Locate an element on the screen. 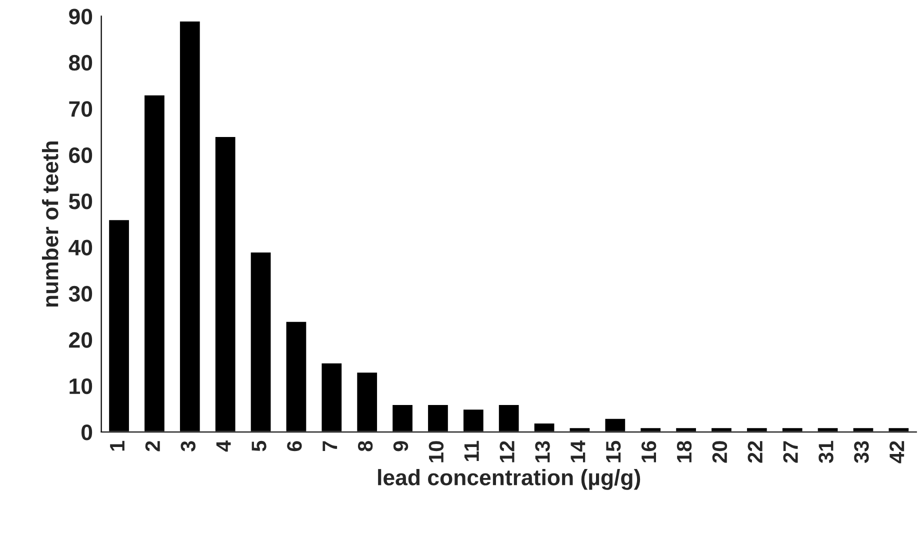 This screenshot has height=540, width=921. x-tick-label: 1 is located at coordinates (117, 445).